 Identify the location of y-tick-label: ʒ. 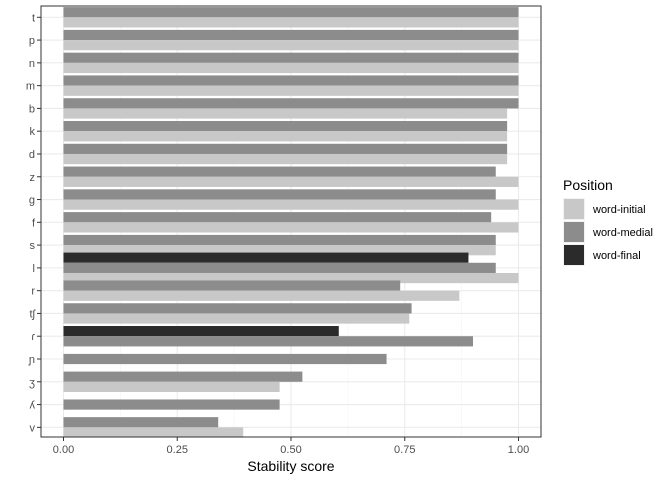
(32, 383).